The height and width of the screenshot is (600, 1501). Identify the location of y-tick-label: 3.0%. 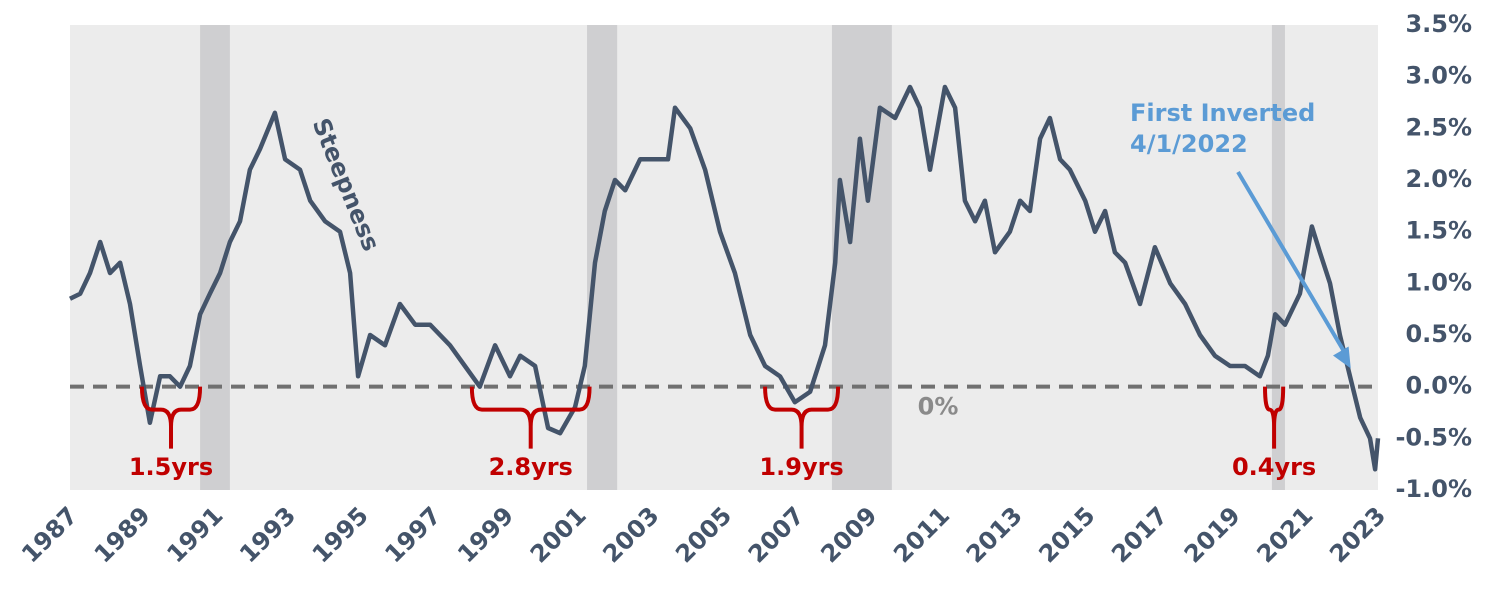
(1438, 76).